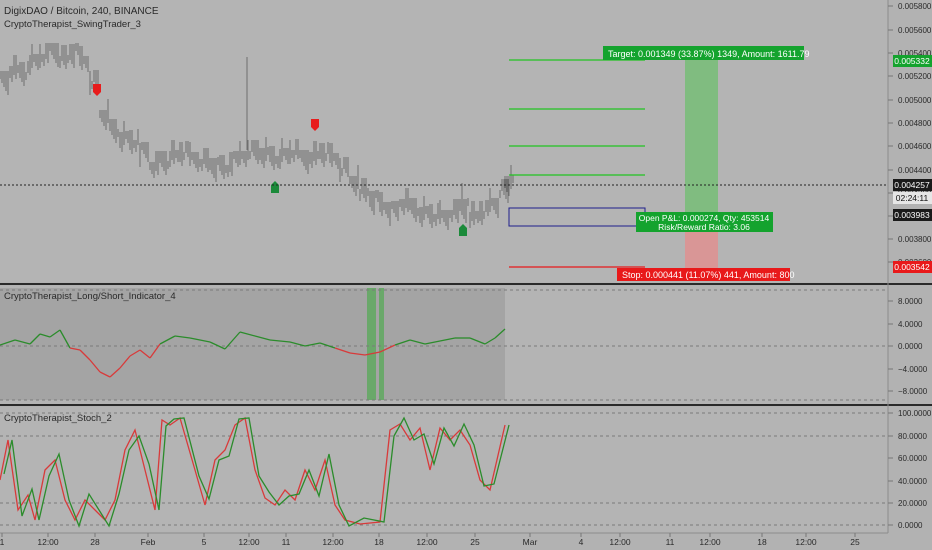  What do you see at coordinates (701, 249) in the screenshot?
I see `stop-zone` at bounding box center [701, 249].